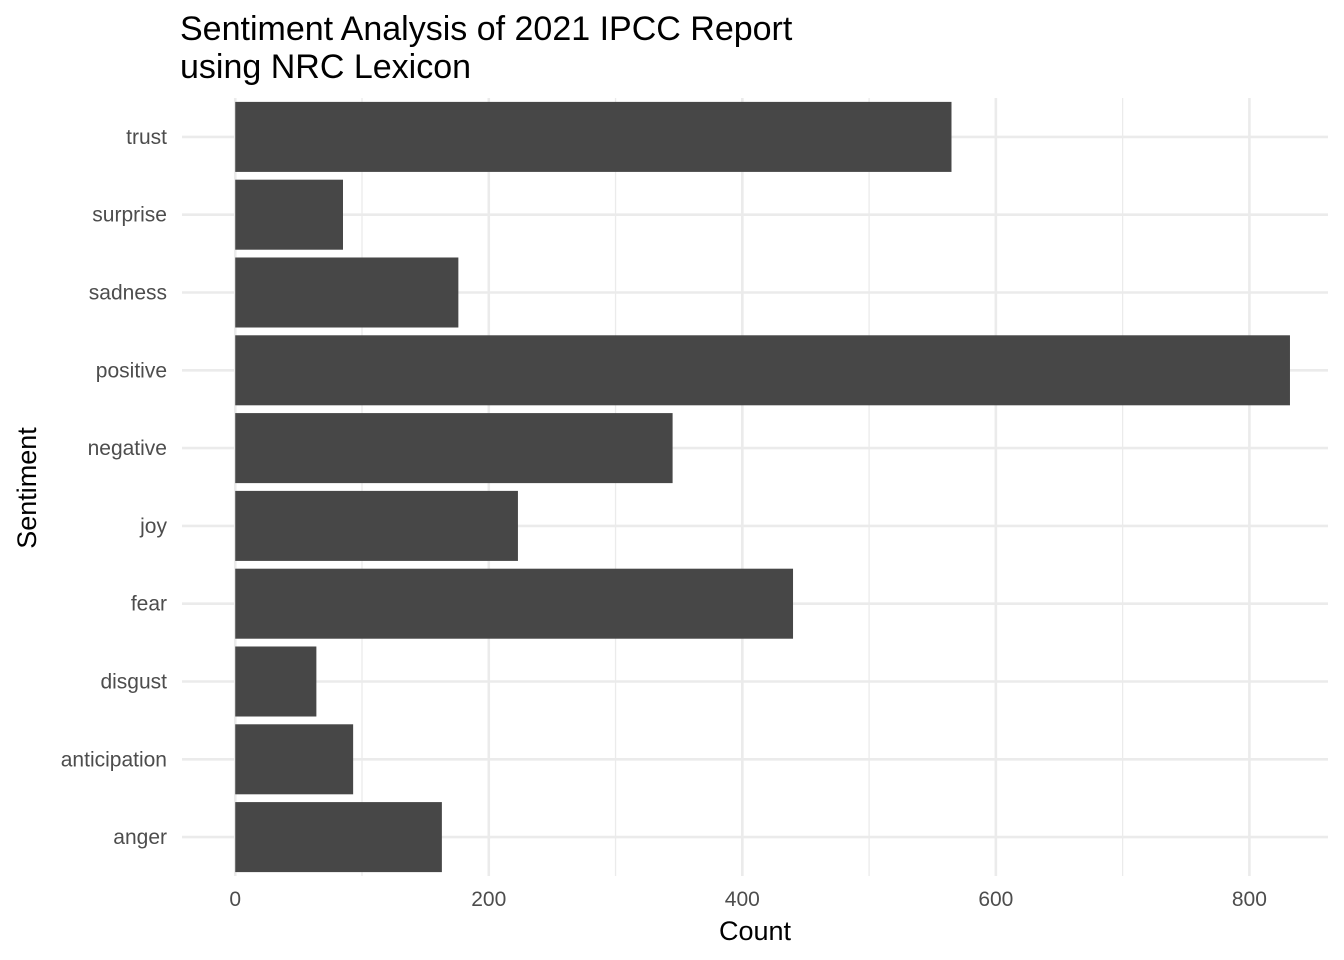 The height and width of the screenshot is (960, 1344). I want to click on x-tick-label: 200, so click(488, 899).